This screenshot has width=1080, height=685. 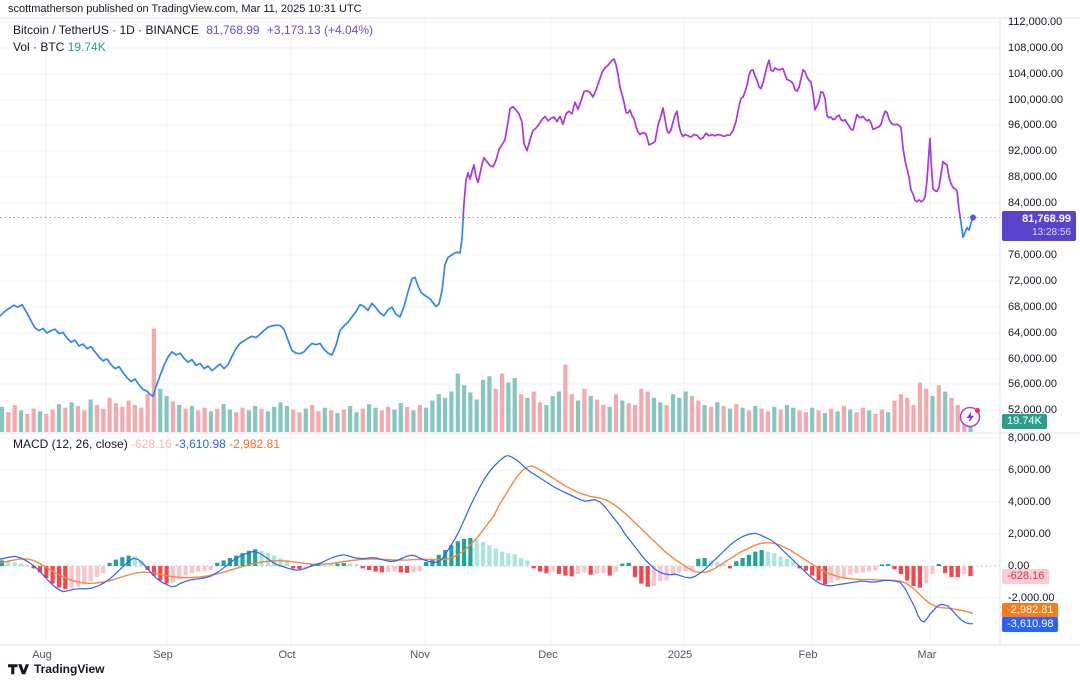 What do you see at coordinates (1032, 125) in the screenshot?
I see `axis-tick-label: 96,000.00` at bounding box center [1032, 125].